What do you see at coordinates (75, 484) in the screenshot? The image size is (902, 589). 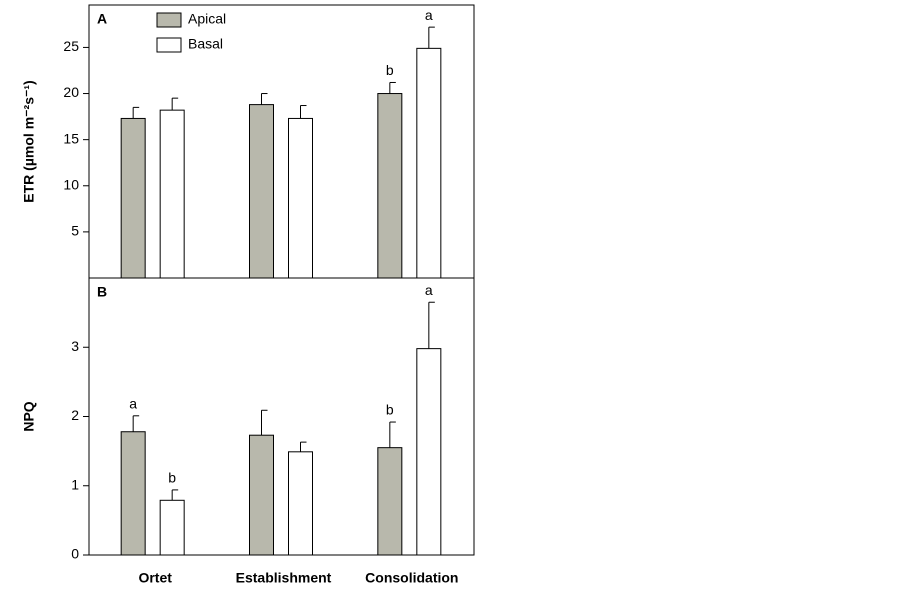 I see `y-tick-label: 1` at bounding box center [75, 484].